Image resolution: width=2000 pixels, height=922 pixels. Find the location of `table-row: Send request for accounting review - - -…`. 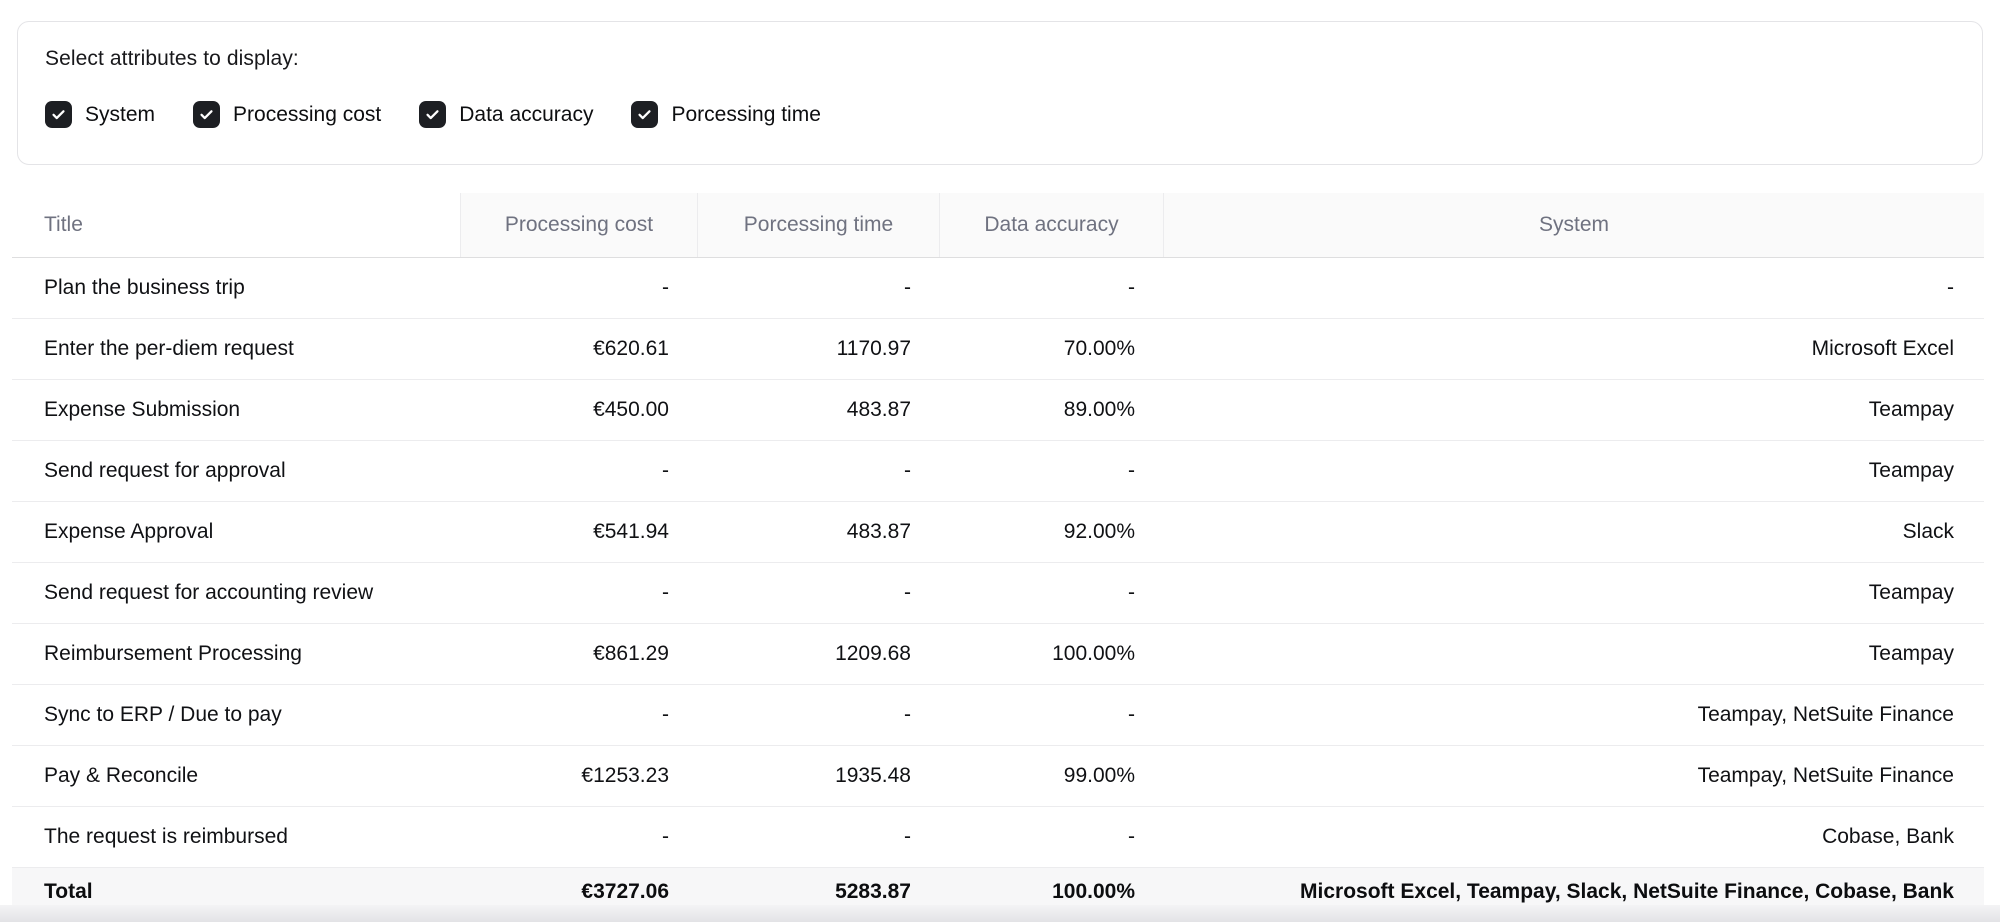

table-row: Send request for accounting review - - -… is located at coordinates (998, 593).